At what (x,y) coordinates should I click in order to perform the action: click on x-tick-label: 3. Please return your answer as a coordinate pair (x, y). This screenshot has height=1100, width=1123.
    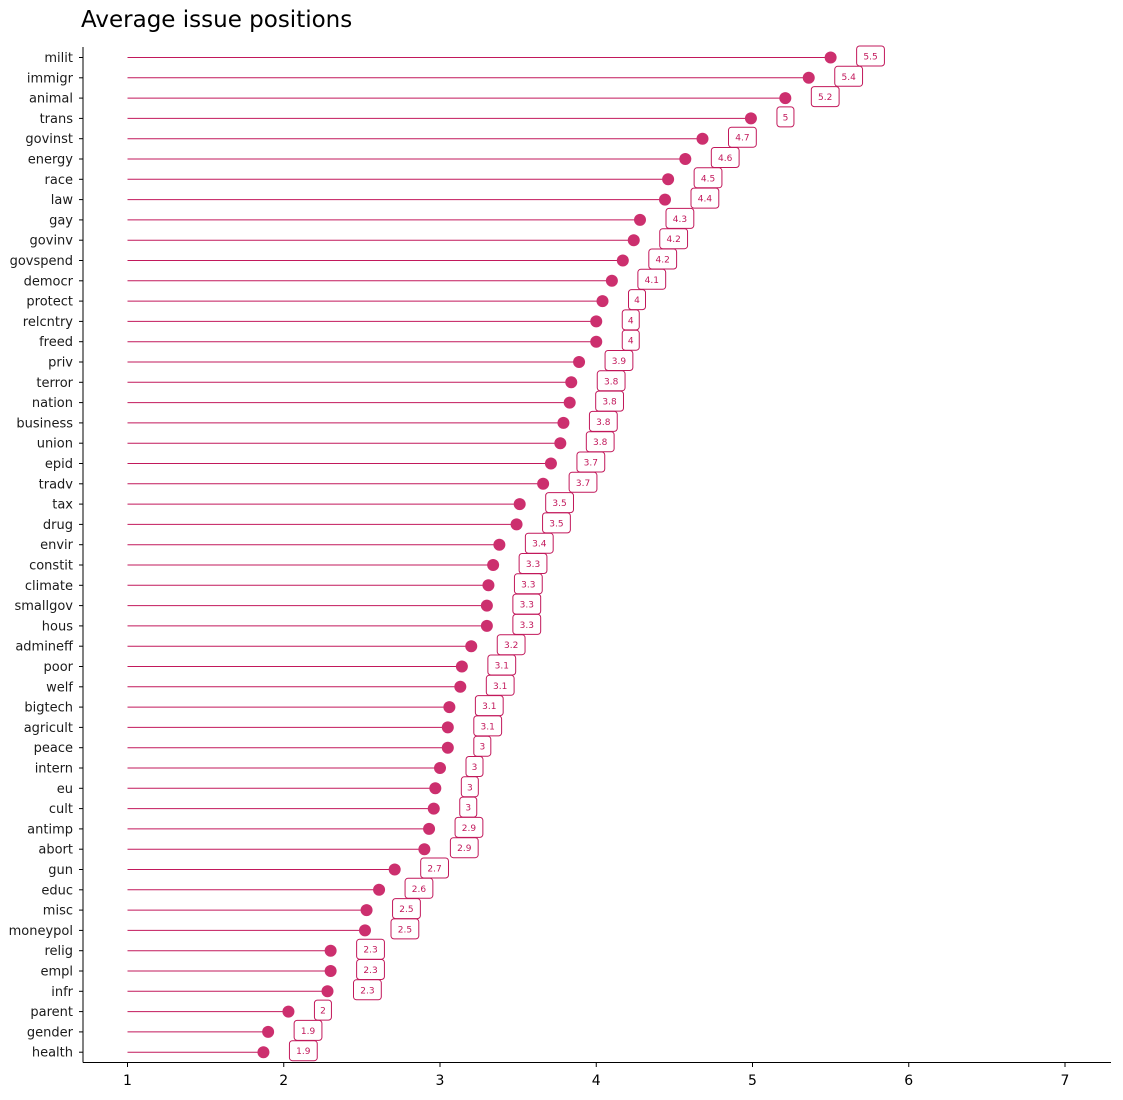
    Looking at the image, I should click on (440, 1081).